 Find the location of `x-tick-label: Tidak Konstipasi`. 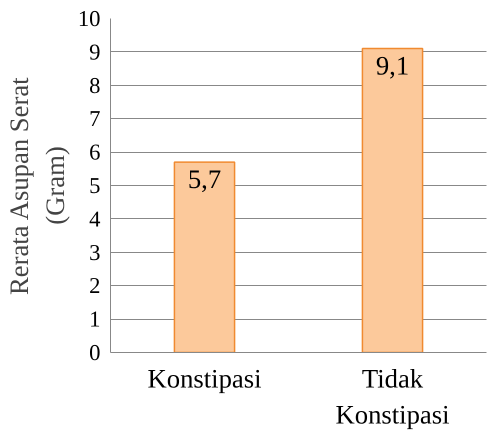

x-tick-label: Tidak Konstipasi is located at coordinates (392, 397).